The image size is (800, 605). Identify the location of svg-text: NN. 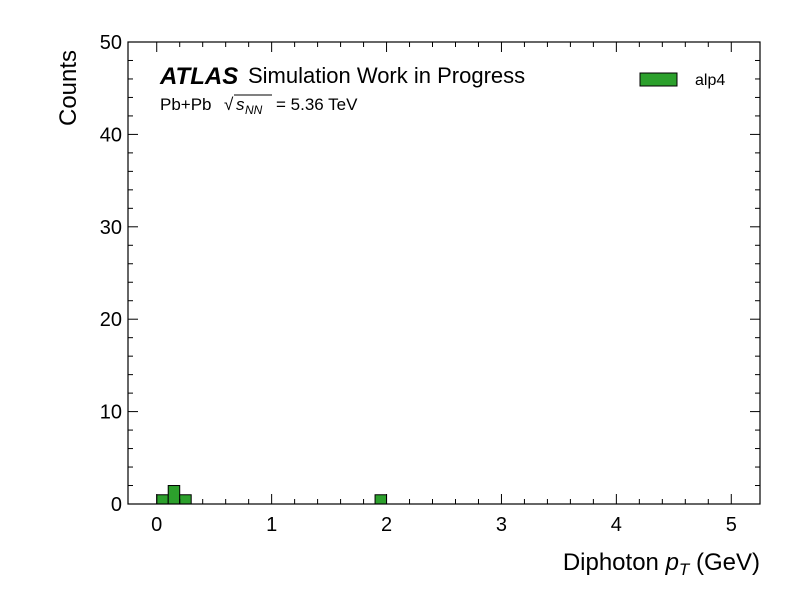
(254, 110).